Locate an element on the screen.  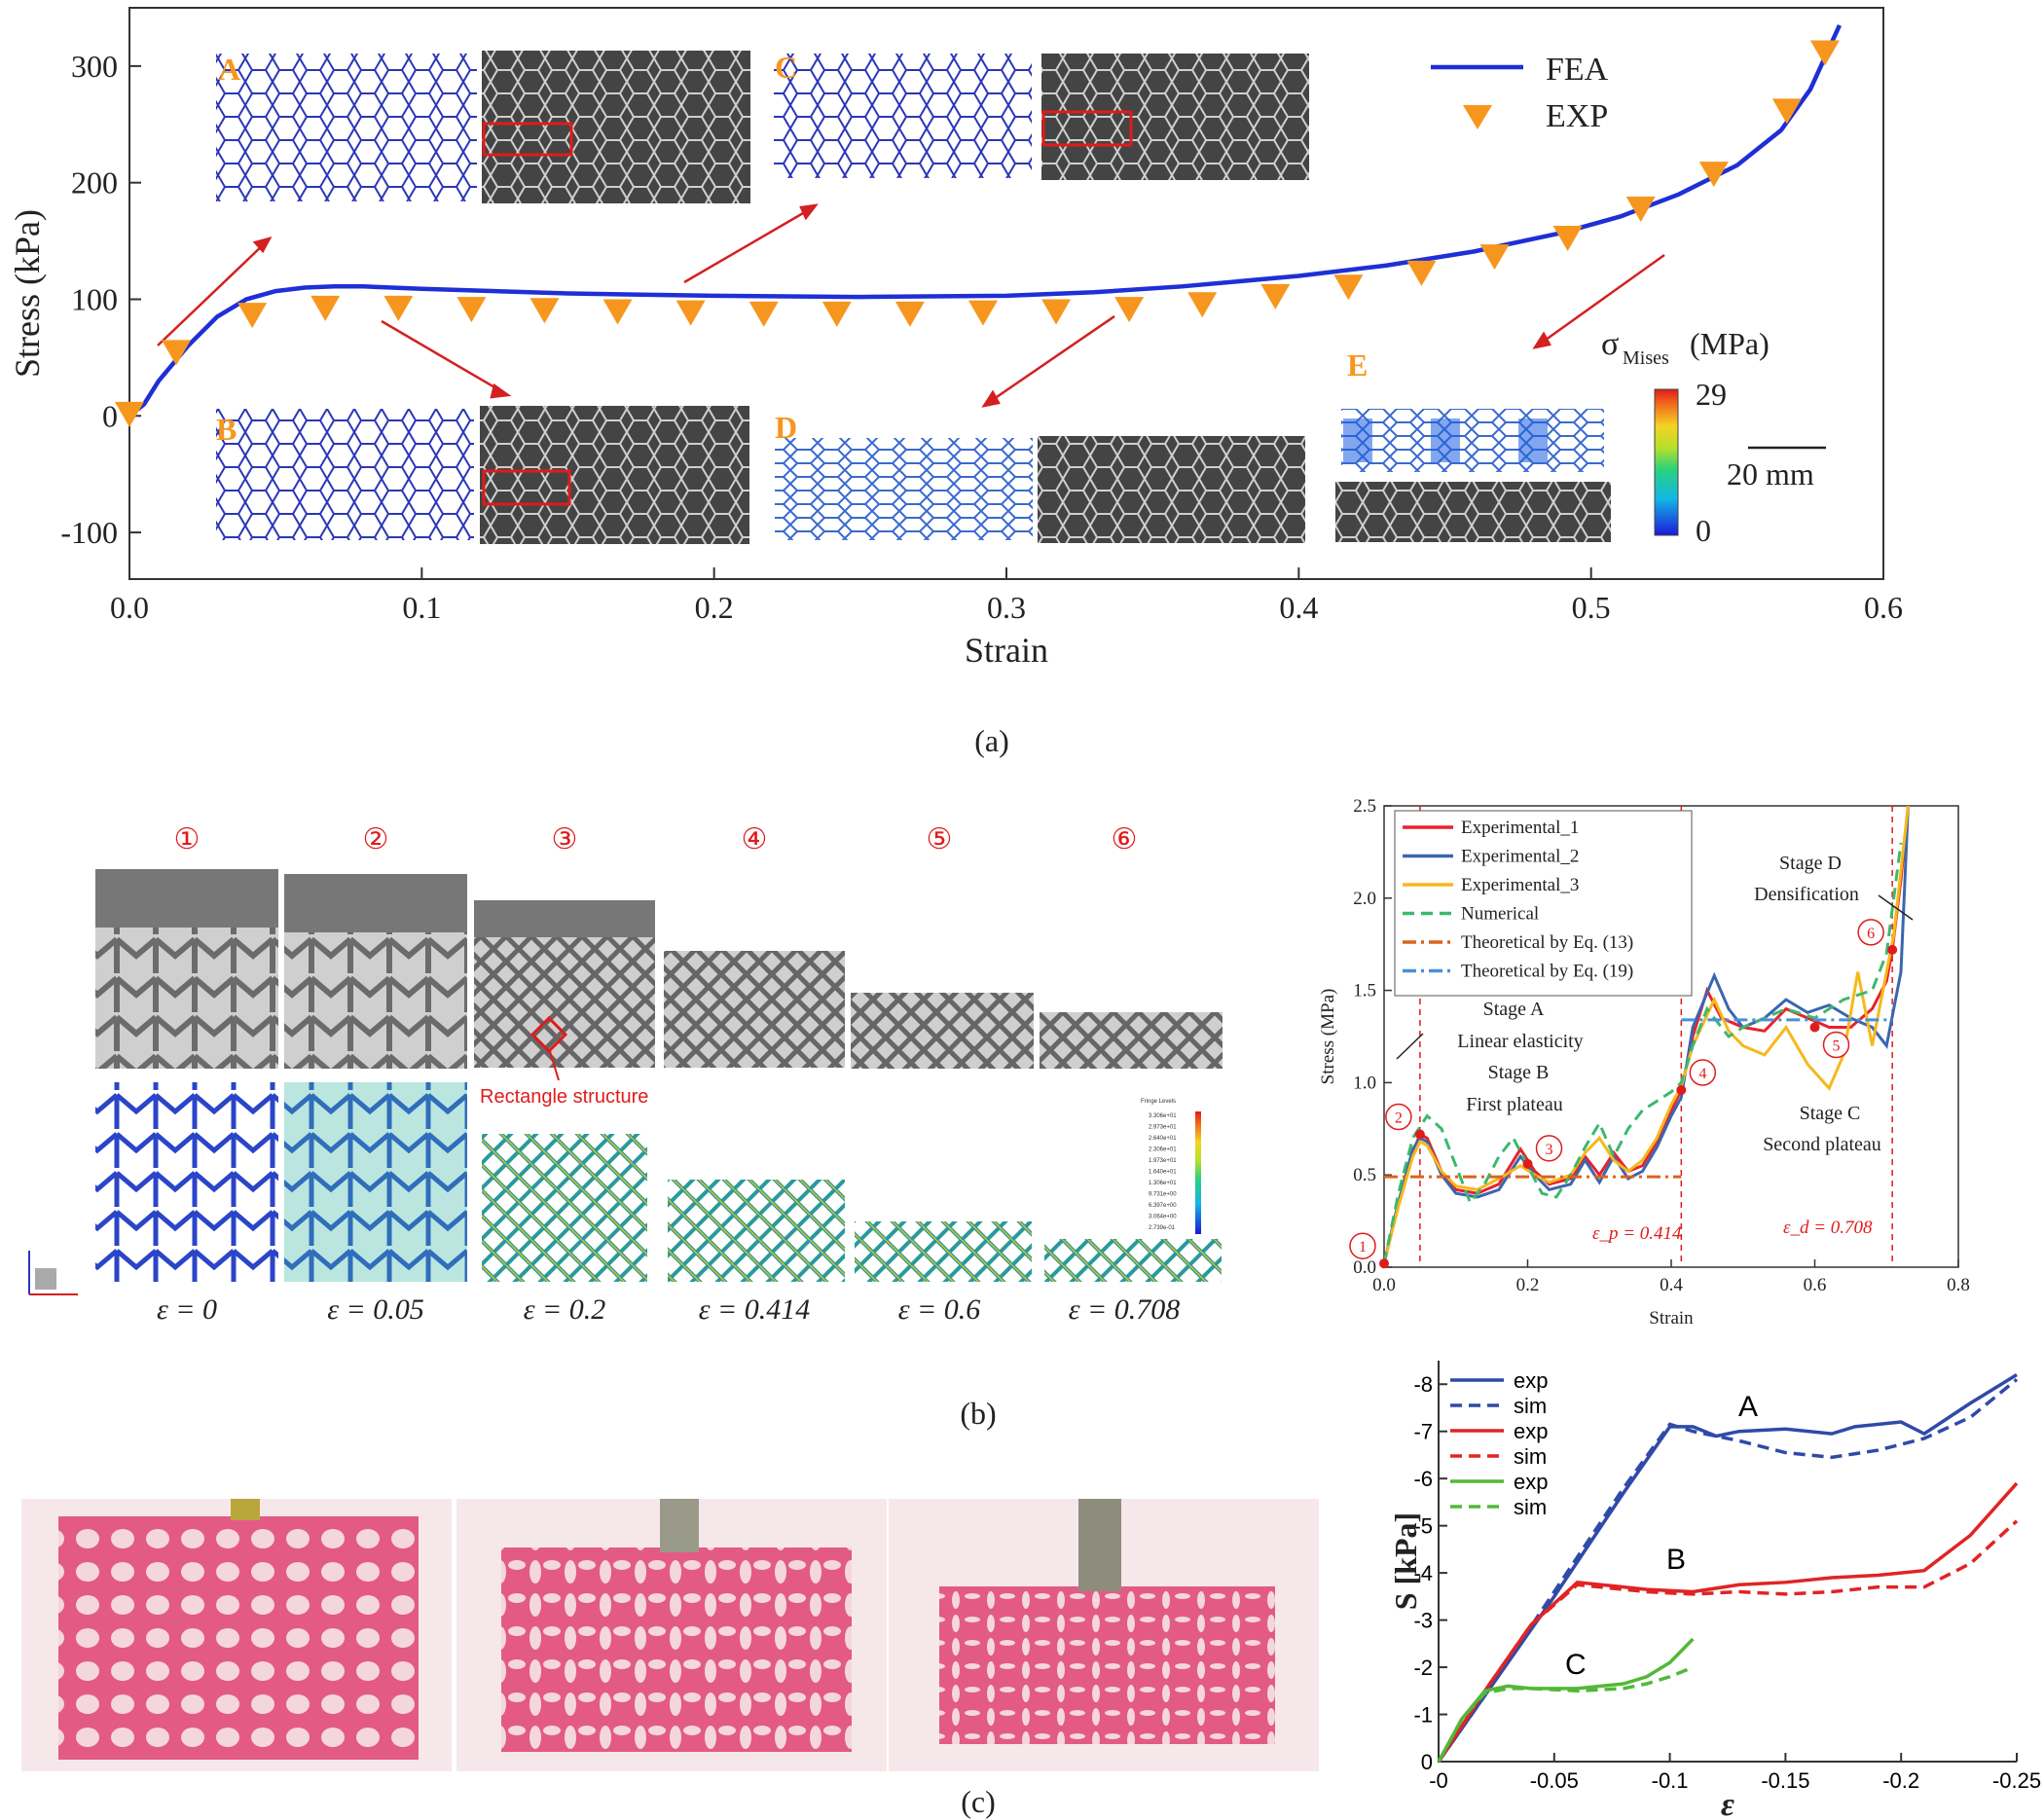
strain-label: ε = 0.708 is located at coordinates (1125, 1309).